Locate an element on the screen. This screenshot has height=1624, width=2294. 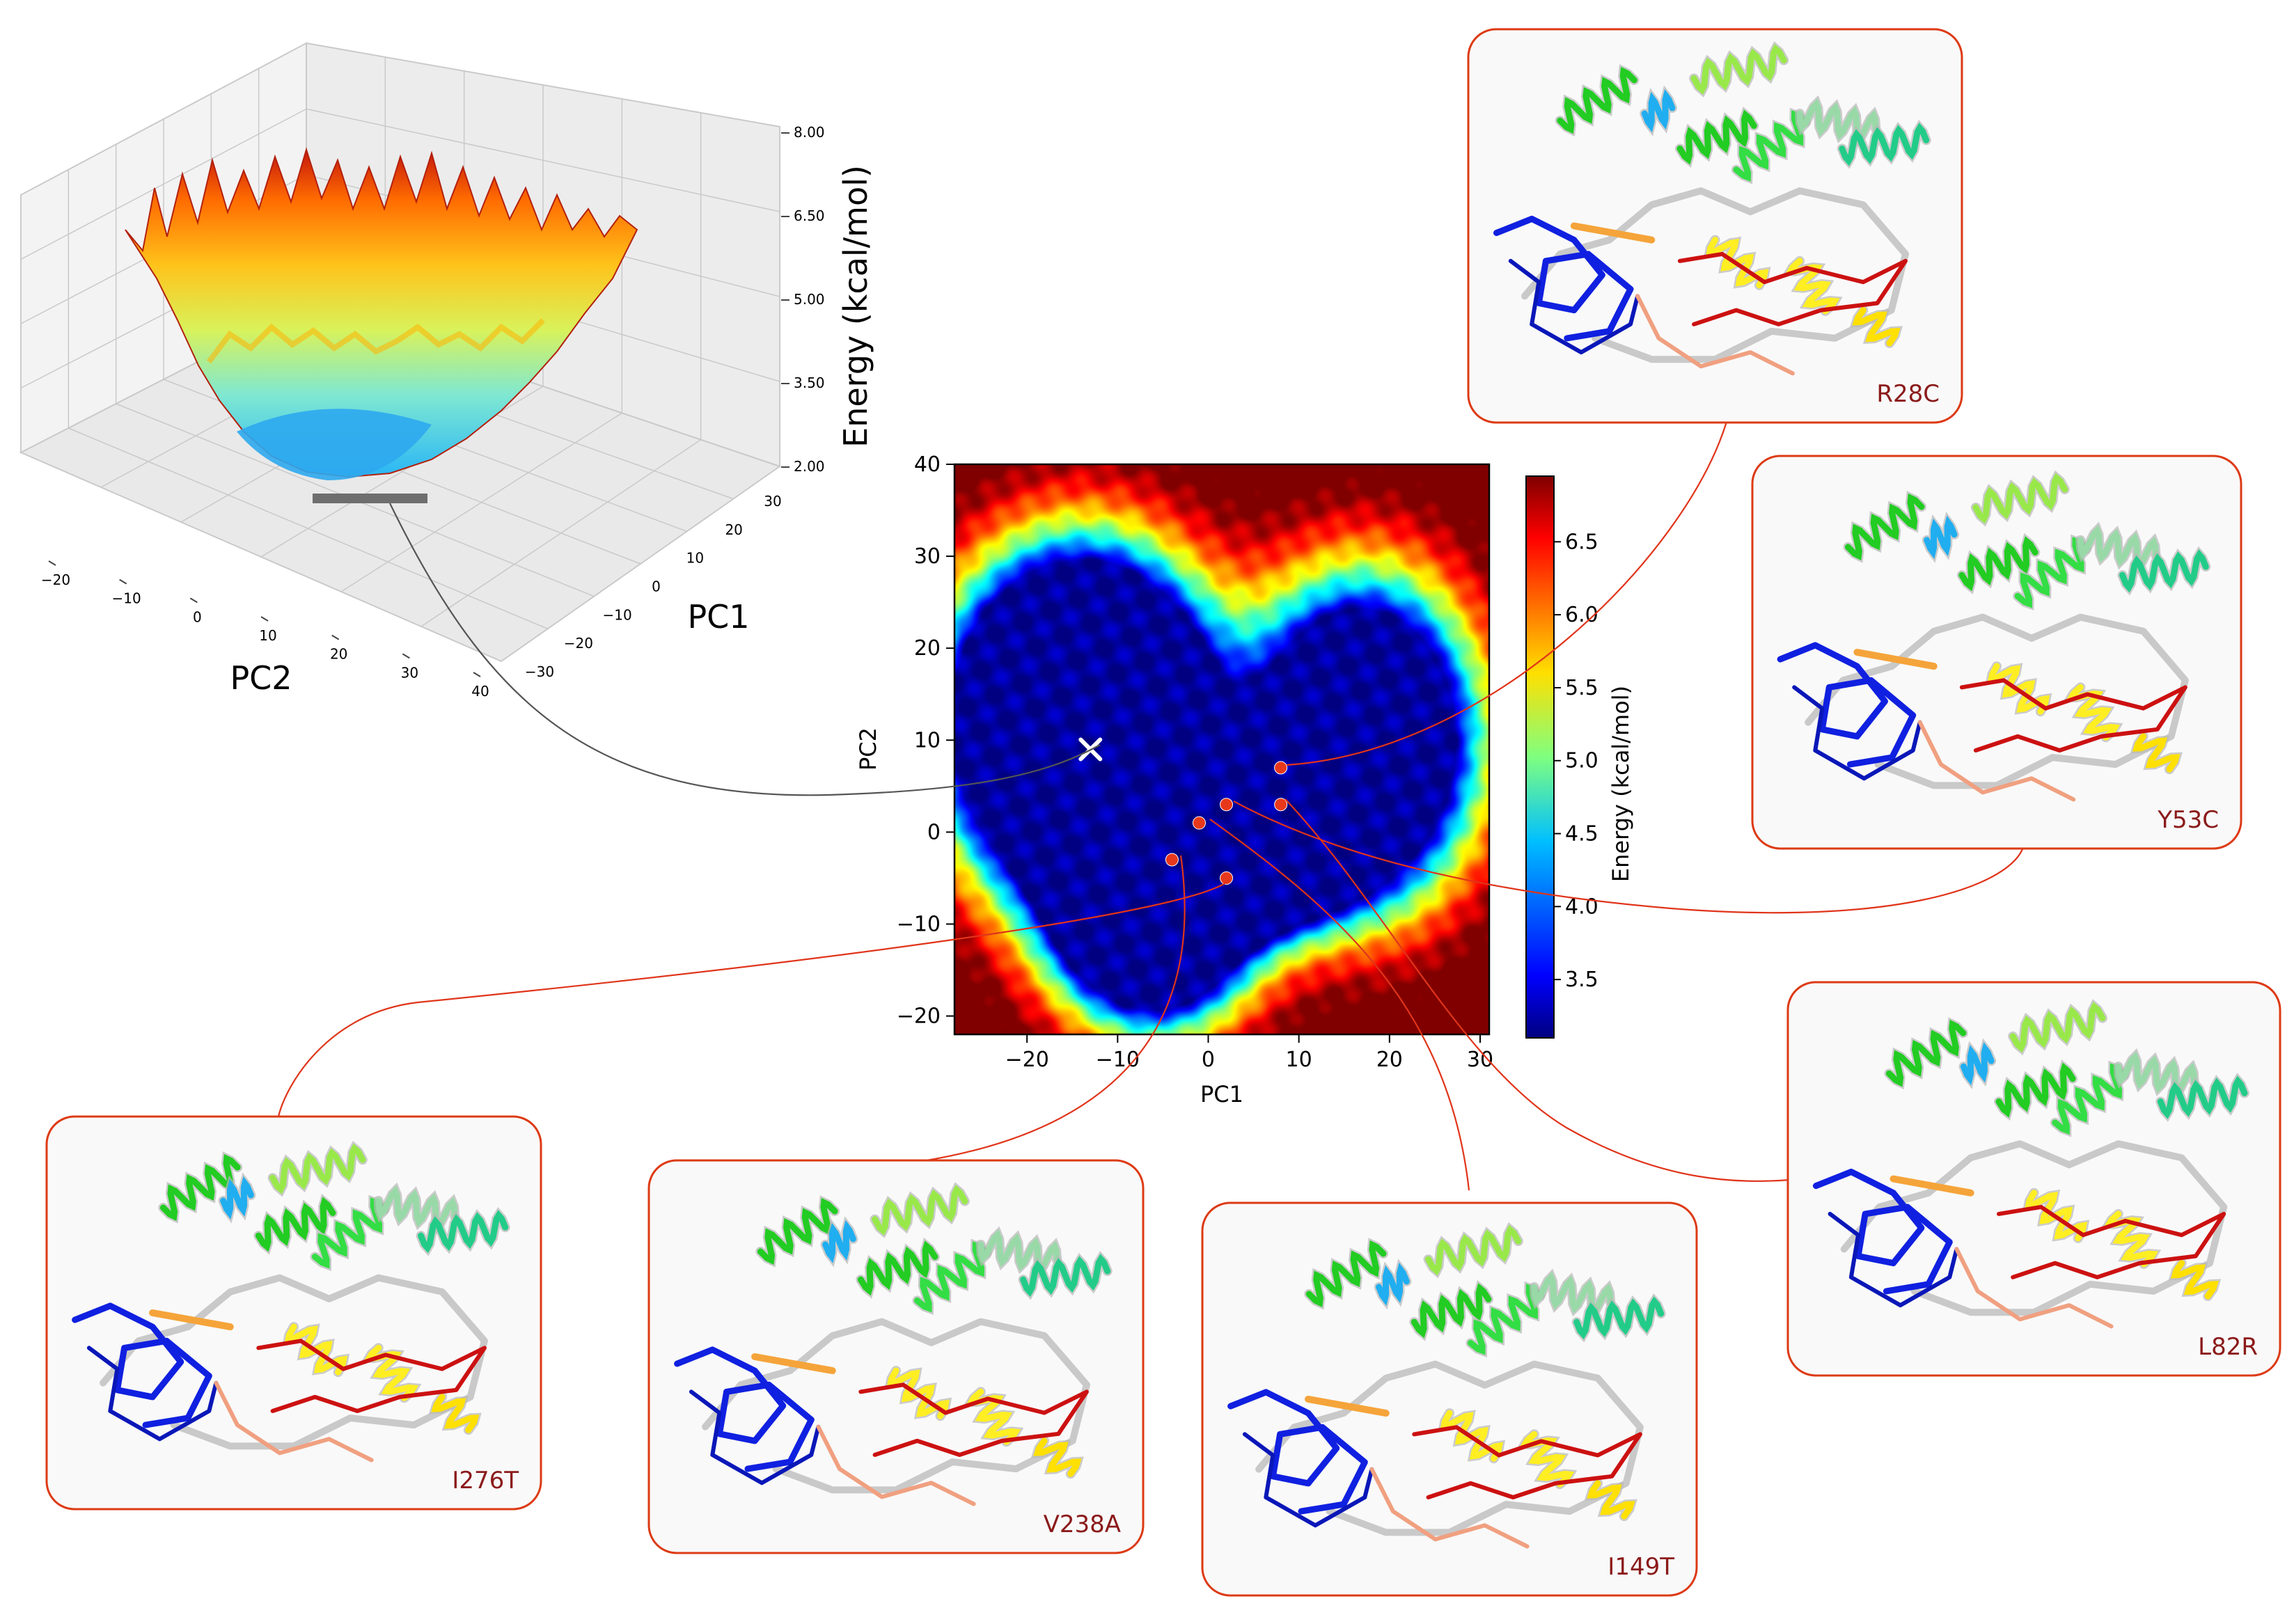
connector-i276t is located at coordinates (753, 998).